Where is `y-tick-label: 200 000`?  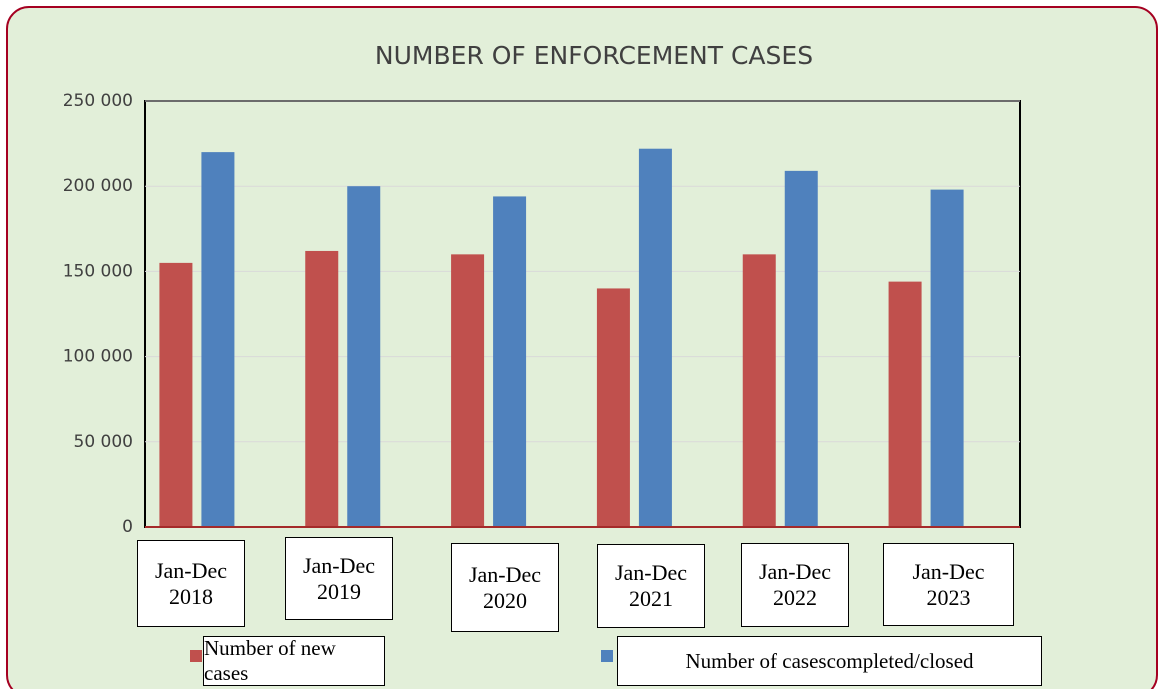
y-tick-label: 200 000 is located at coordinates (98, 186).